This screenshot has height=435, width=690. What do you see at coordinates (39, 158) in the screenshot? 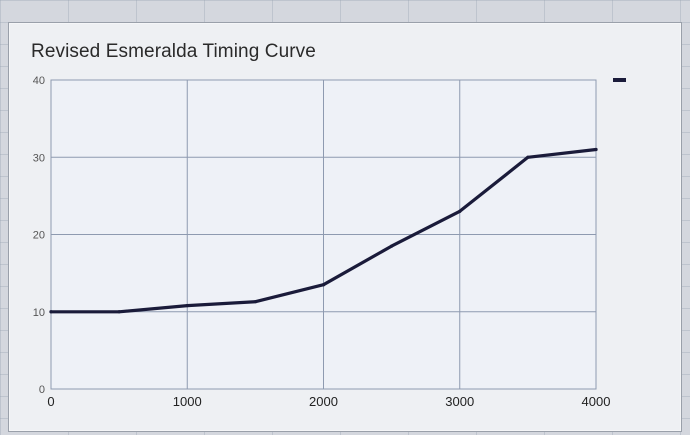
I see `y-tick-label: 30` at bounding box center [39, 158].